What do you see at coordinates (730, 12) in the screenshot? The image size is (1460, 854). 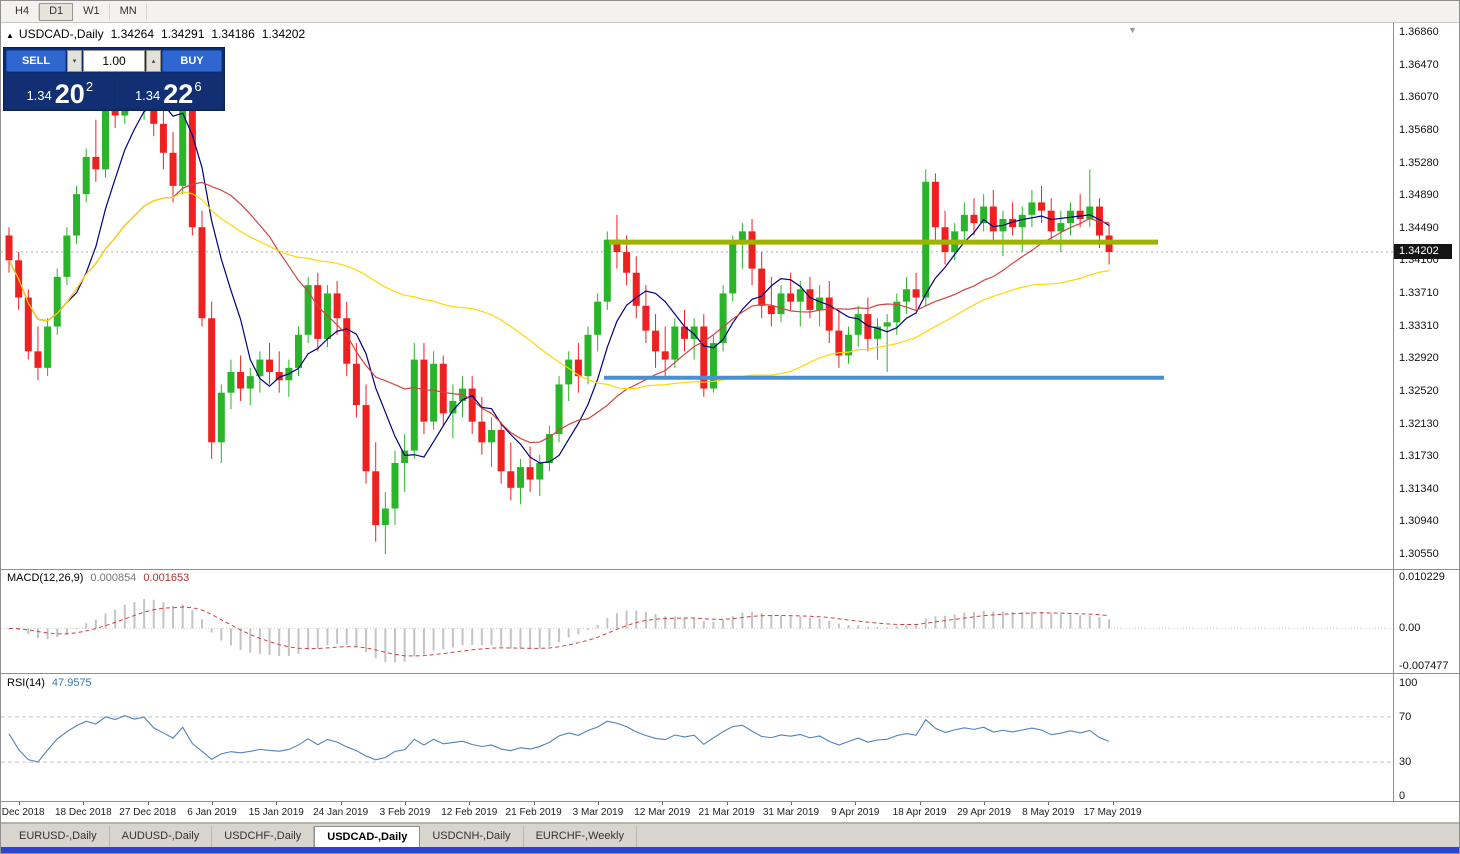 I see `timeframe-toolbar: H4 D1 W1 MN` at bounding box center [730, 12].